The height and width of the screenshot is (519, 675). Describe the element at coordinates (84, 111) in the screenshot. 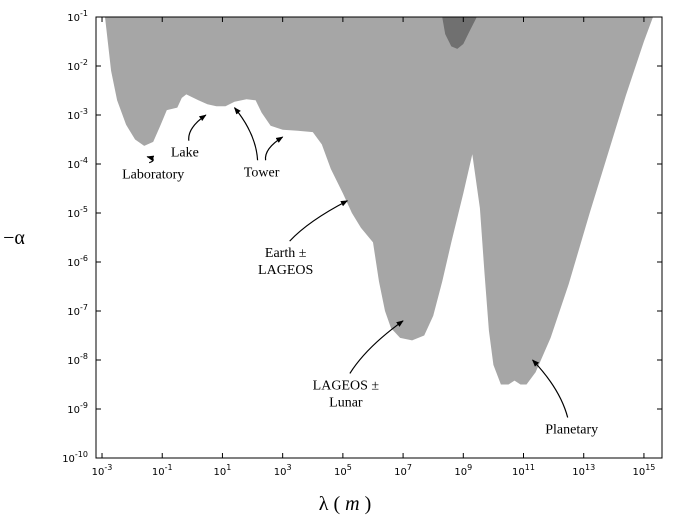

I see `y-tick-exponent: -3` at that location.